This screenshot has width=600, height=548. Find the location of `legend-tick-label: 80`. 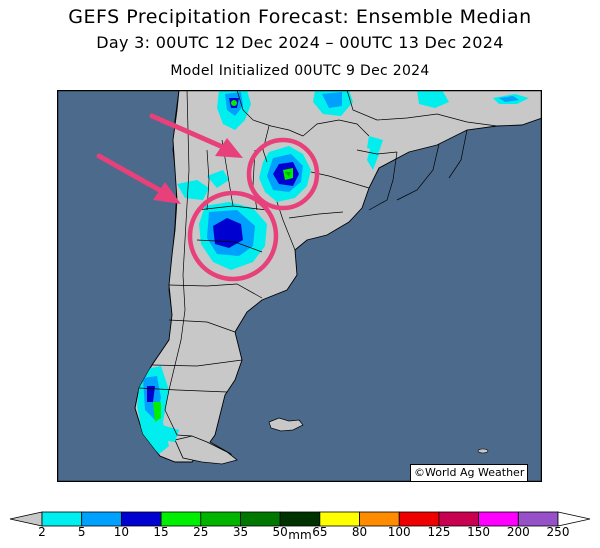

legend-tick-label: 80 is located at coordinates (359, 532).